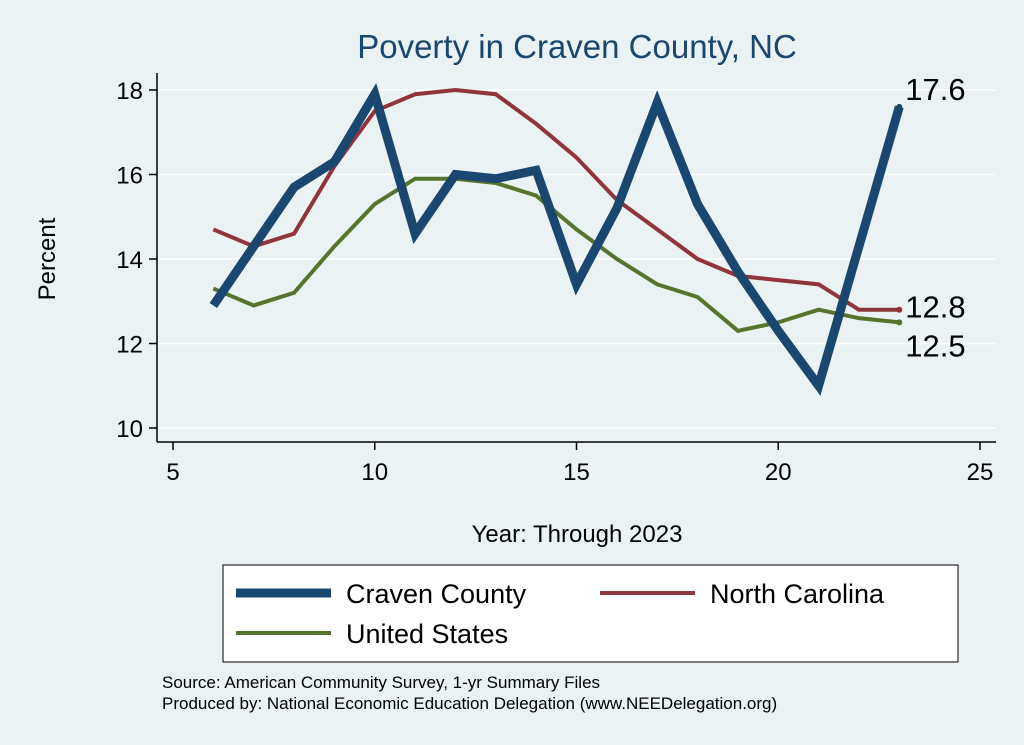 Image resolution: width=1024 pixels, height=745 pixels. What do you see at coordinates (935, 89) in the screenshot?
I see `end-label-craven-county: 17.6` at bounding box center [935, 89].